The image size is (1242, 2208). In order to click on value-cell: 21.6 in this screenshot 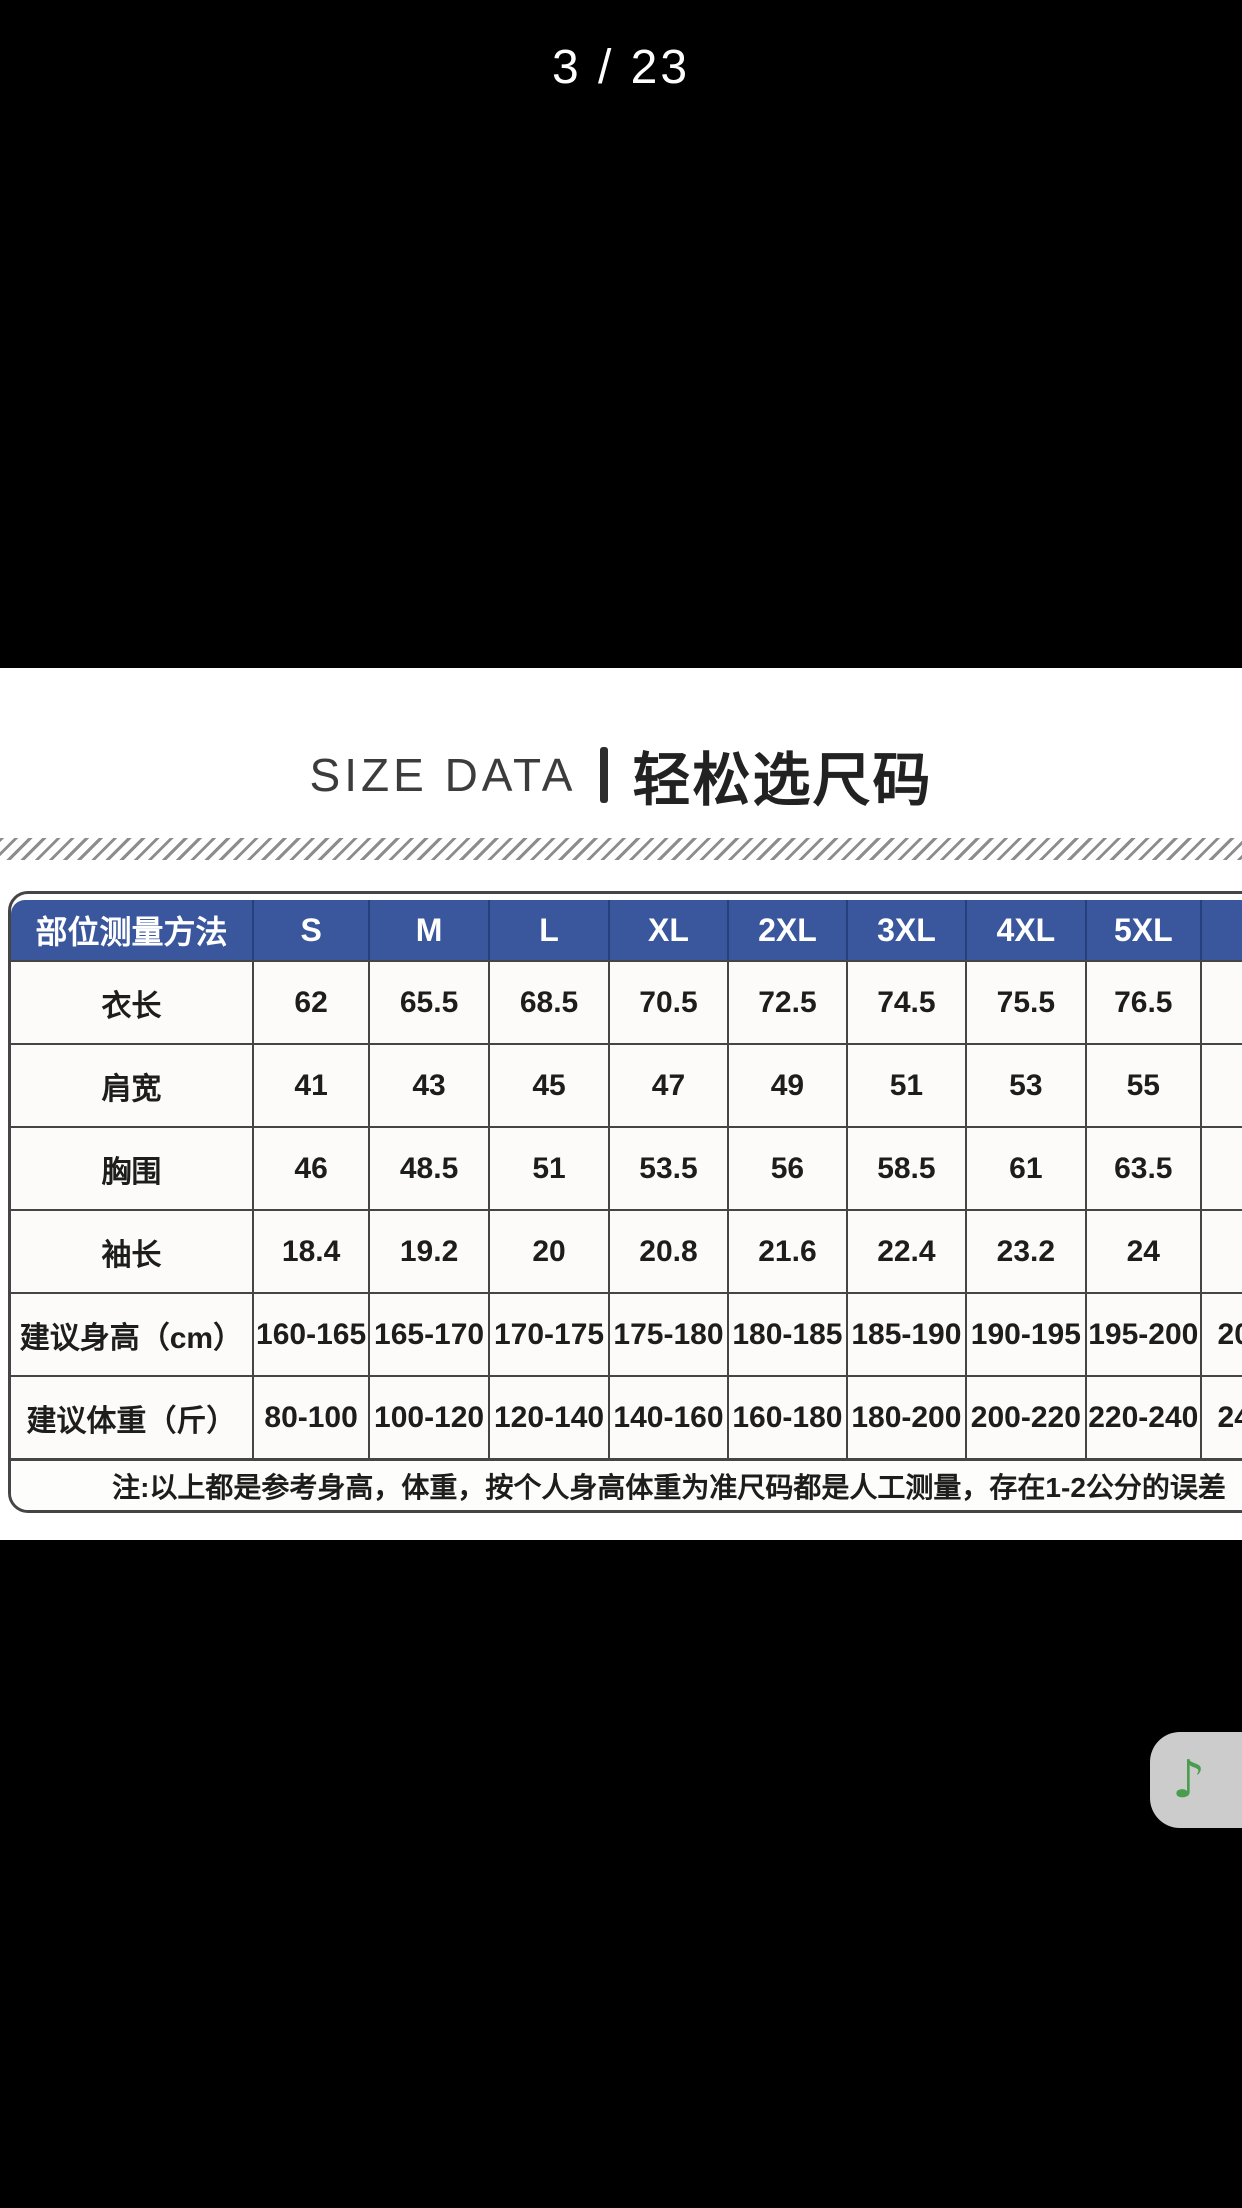, I will do `click(788, 1251)`.